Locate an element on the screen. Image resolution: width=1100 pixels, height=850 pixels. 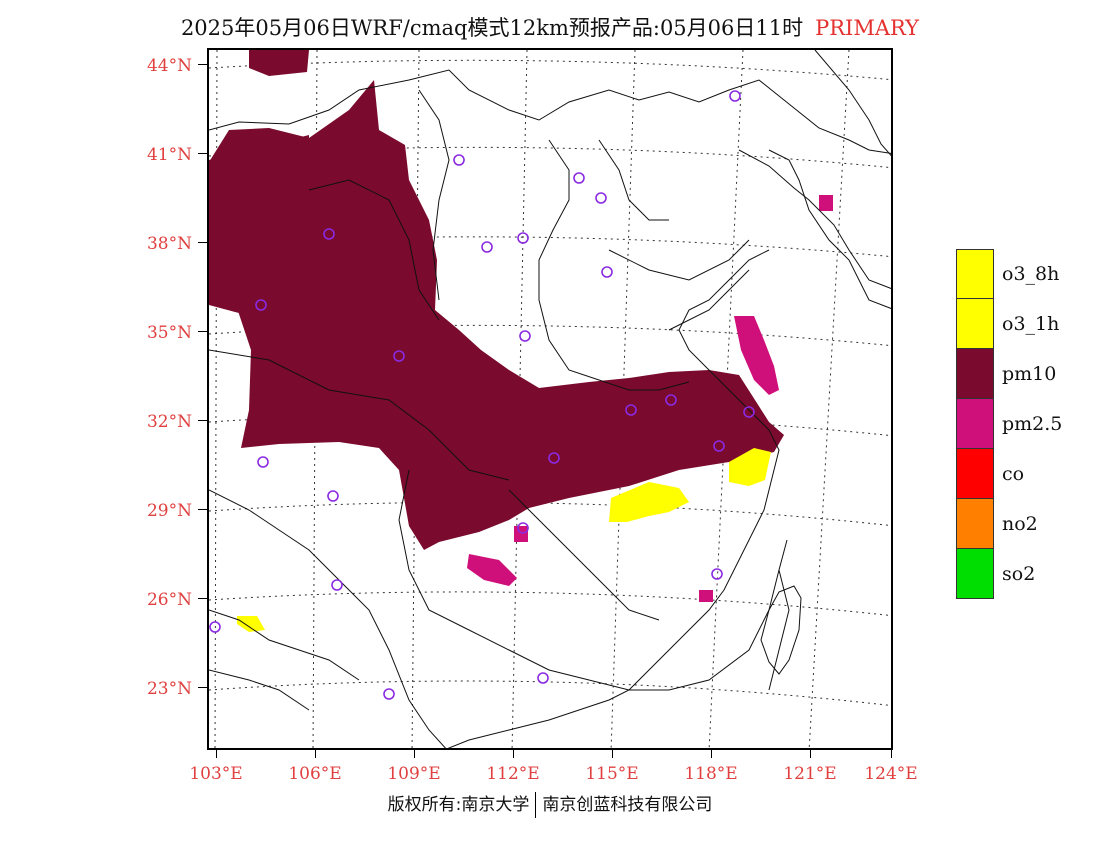
title-text: 2025年05月06日WRF/cmaq模式12km预报产品:05月06日11时 is located at coordinates (492, 28).